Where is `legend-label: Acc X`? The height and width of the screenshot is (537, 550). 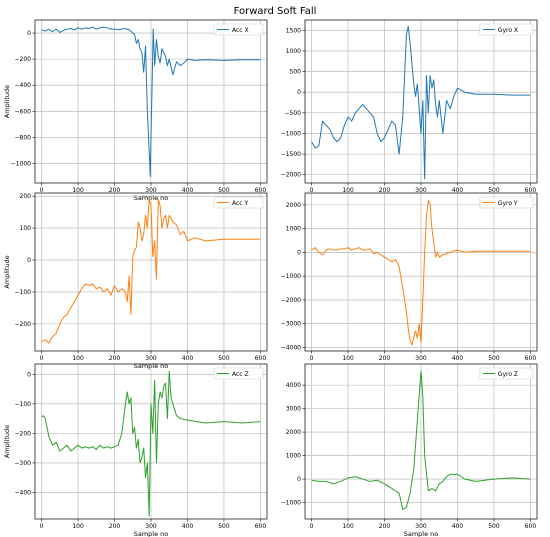 legend-label: Acc X is located at coordinates (240, 30).